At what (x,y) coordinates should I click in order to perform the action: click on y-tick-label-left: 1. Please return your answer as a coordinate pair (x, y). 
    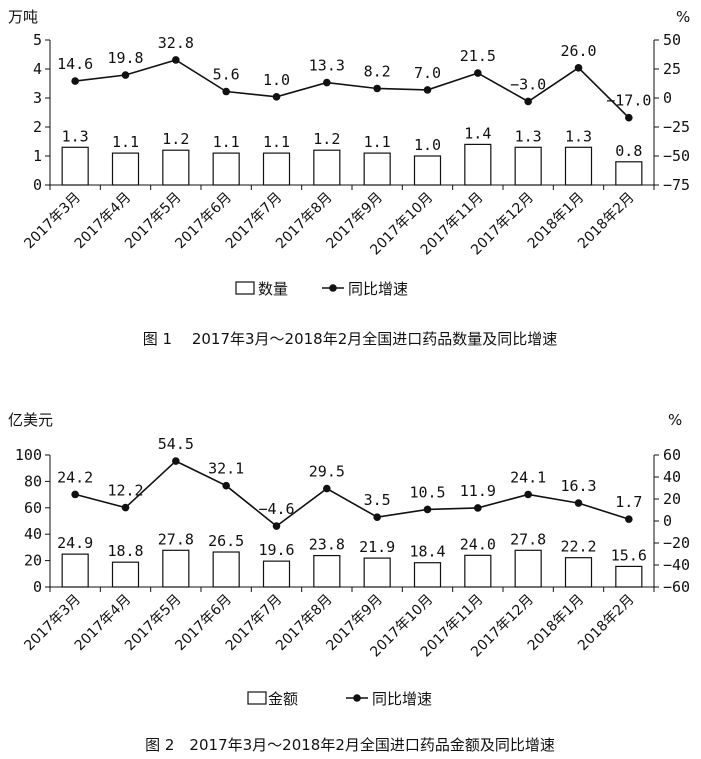
    Looking at the image, I should click on (37, 156).